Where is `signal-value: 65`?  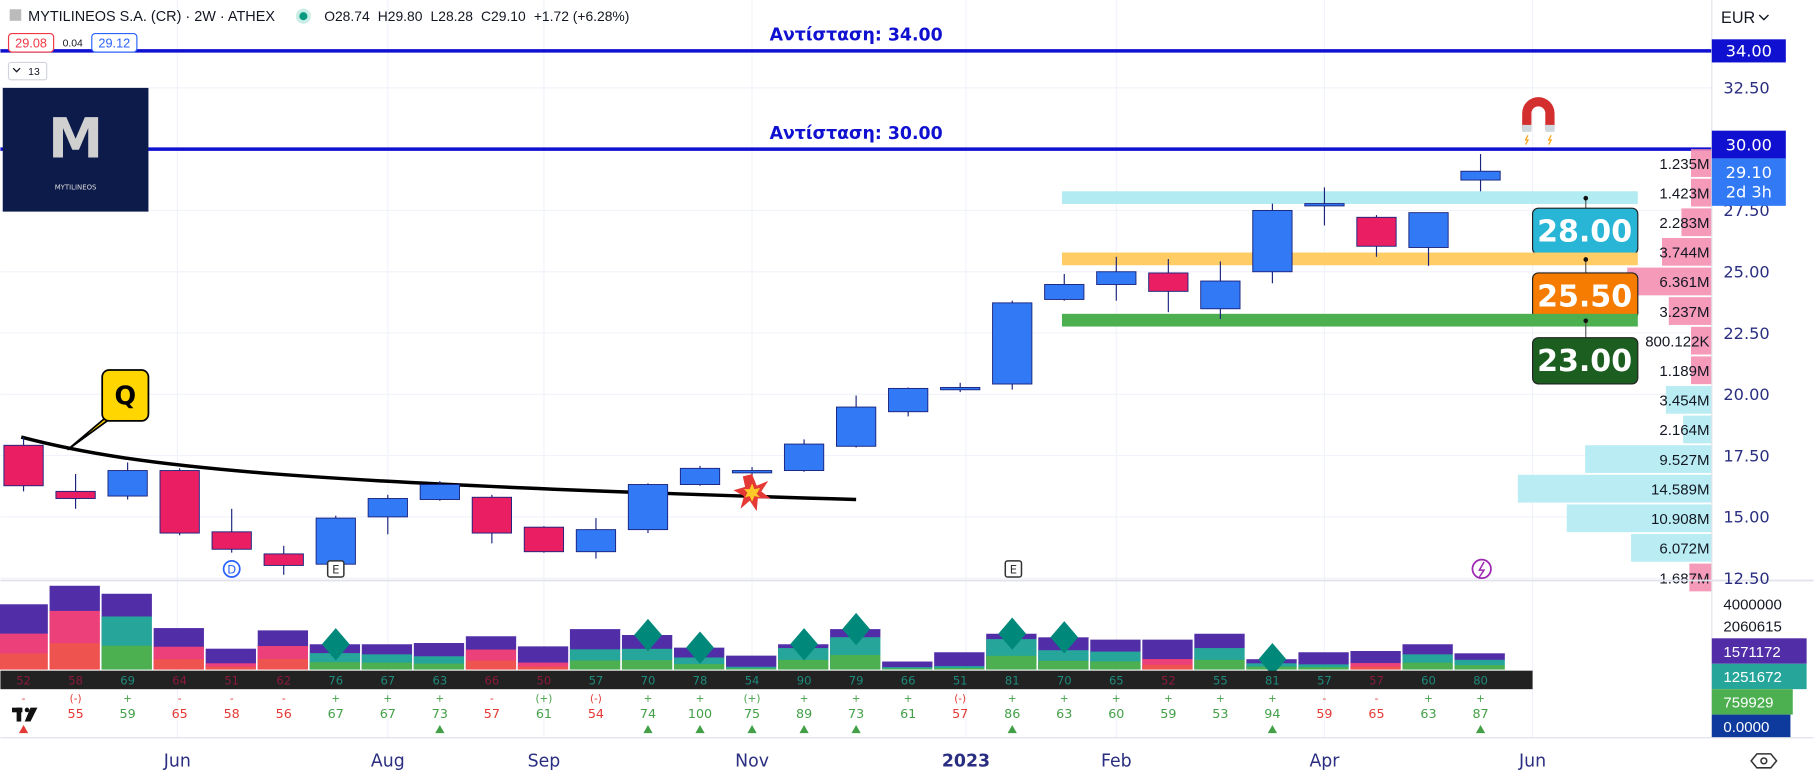
signal-value: 65 is located at coordinates (1376, 713).